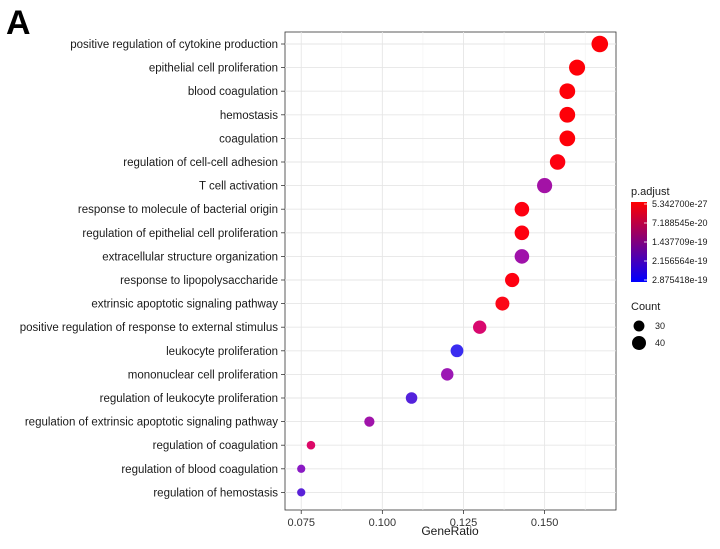  I want to click on term-label: leukocyte proliferation, so click(222, 352).